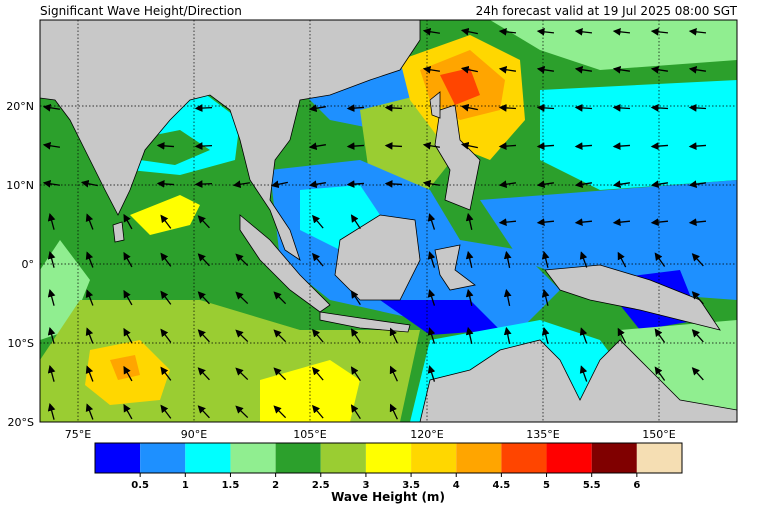 The height and width of the screenshot is (512, 762). Describe the element at coordinates (140, 485) in the screenshot. I see `colorbar-label: 0.5` at that location.